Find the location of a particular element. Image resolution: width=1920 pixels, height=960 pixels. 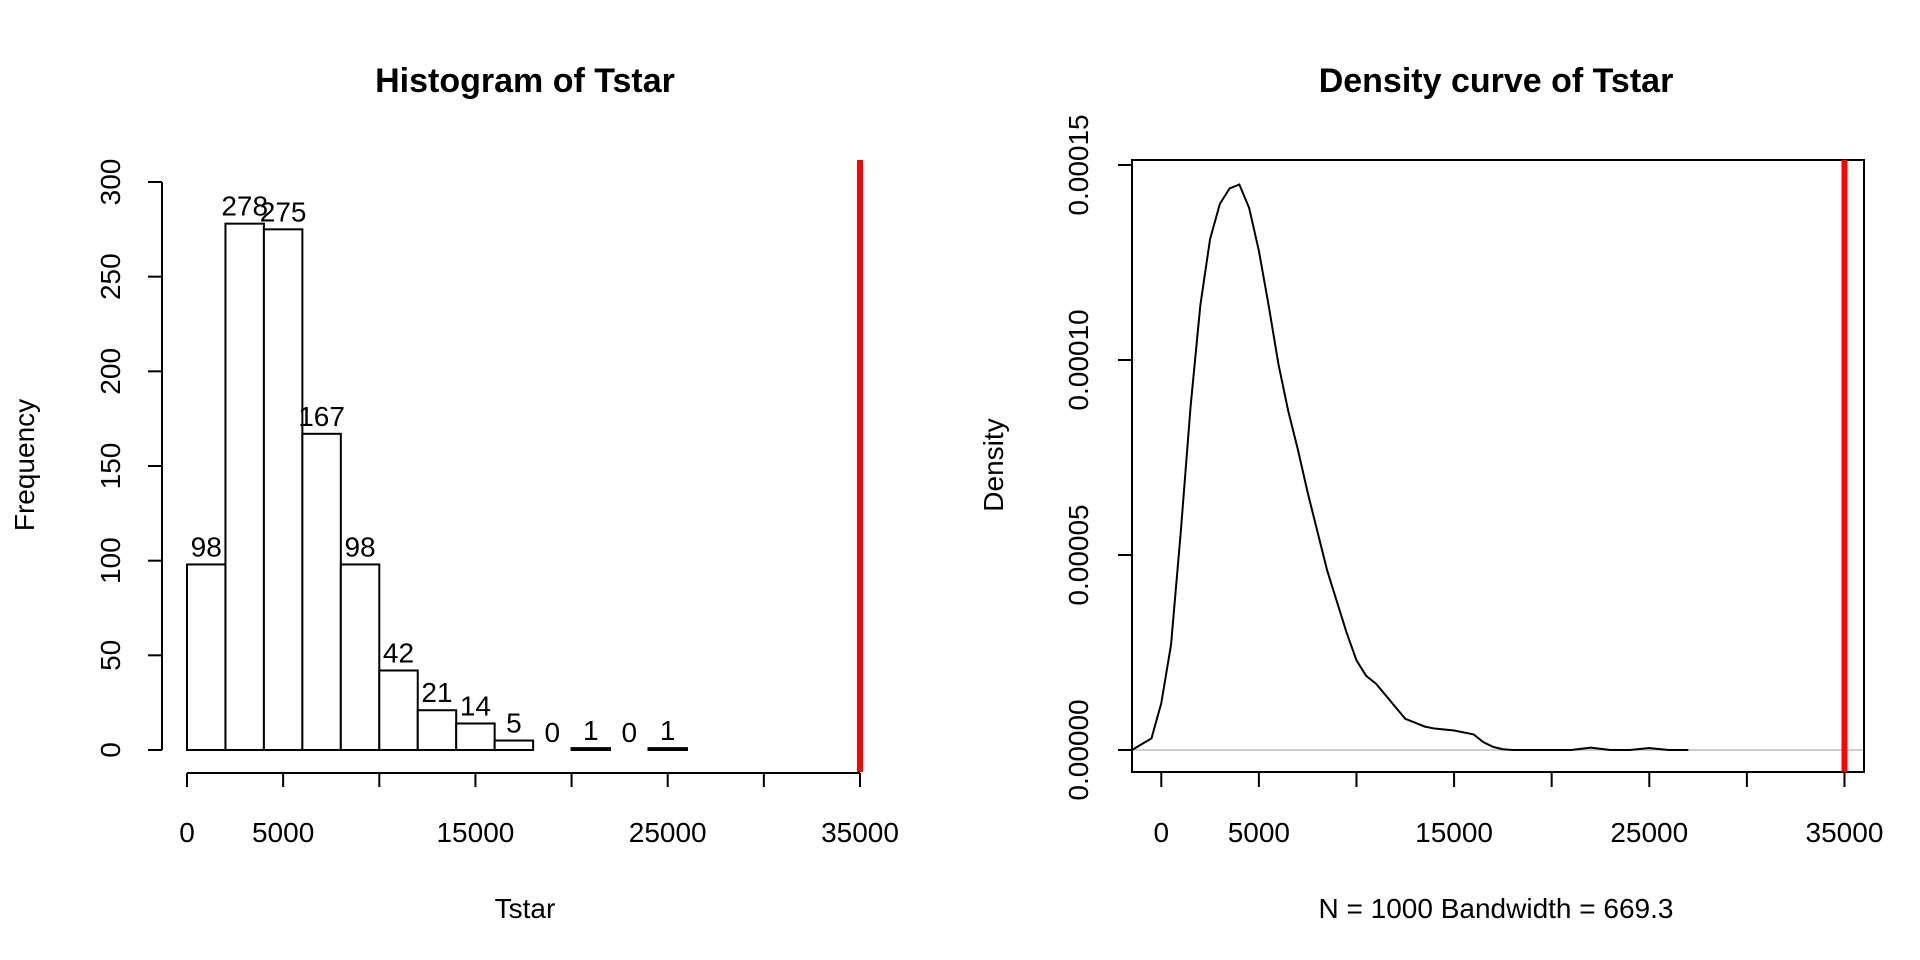

histogram-y-tick-label: 300 is located at coordinates (110, 182).